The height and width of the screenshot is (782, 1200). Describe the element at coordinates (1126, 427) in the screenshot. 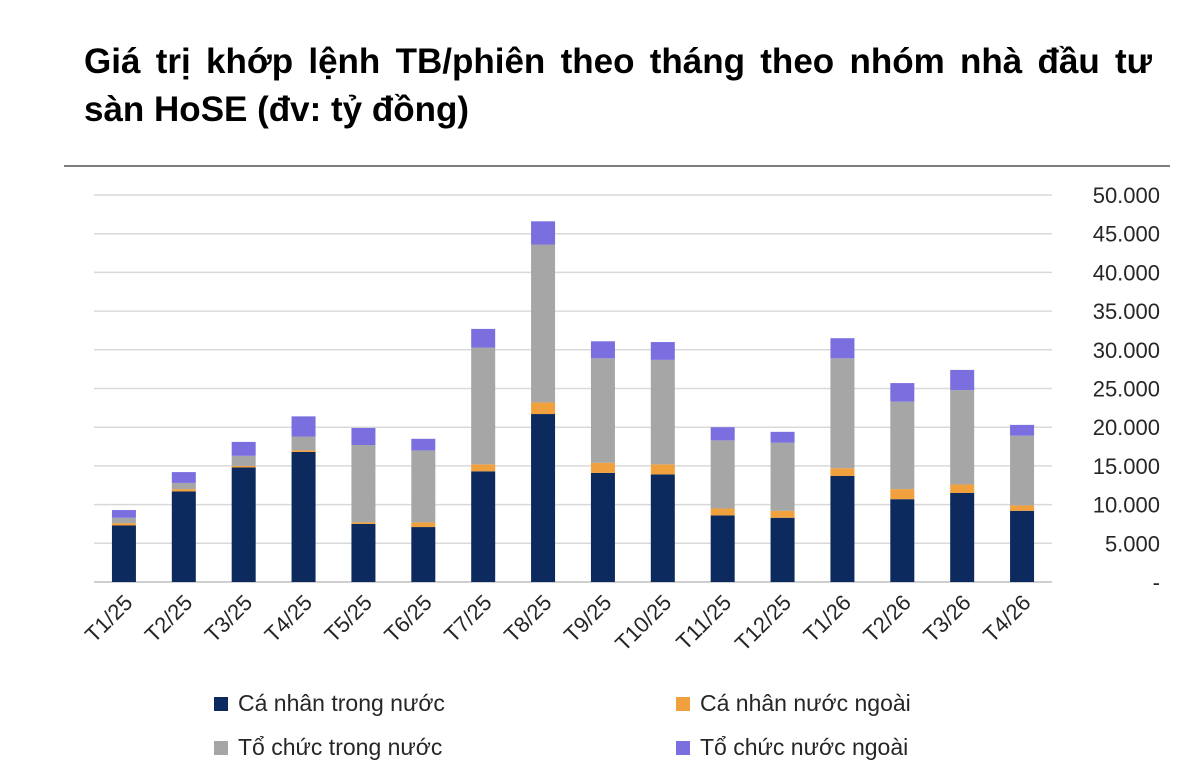

I see `y-tick-label: 20.000` at that location.